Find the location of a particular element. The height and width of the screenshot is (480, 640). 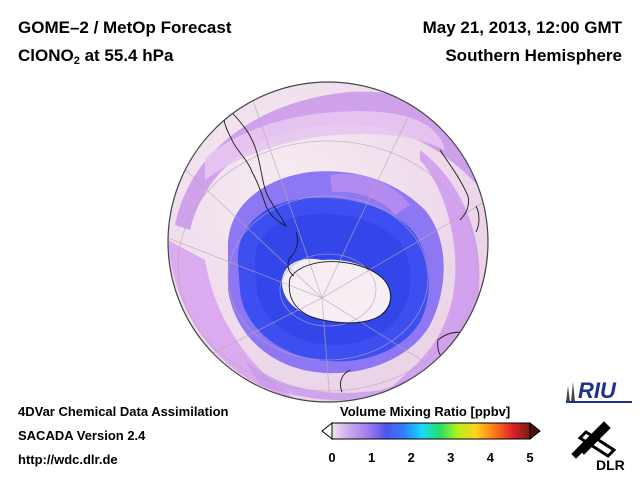

riu-logo-text: RIU is located at coordinates (597, 390).